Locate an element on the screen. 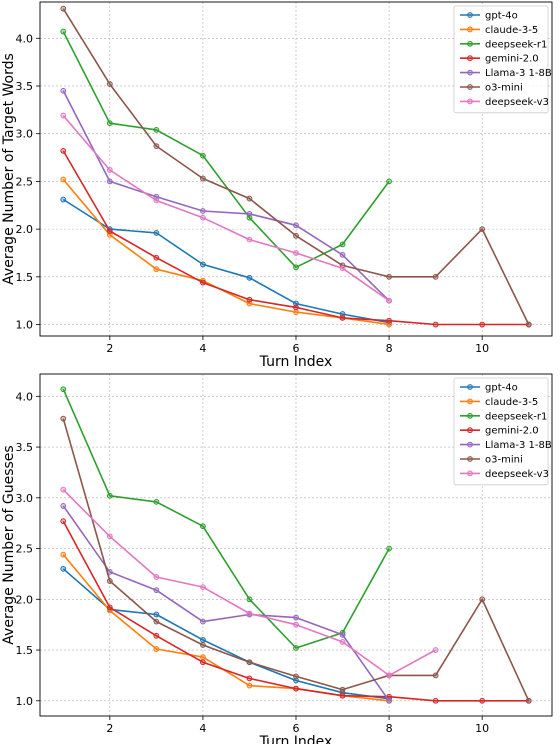 This screenshot has width=560, height=744. x-tick-label: 10 is located at coordinates (482, 728).